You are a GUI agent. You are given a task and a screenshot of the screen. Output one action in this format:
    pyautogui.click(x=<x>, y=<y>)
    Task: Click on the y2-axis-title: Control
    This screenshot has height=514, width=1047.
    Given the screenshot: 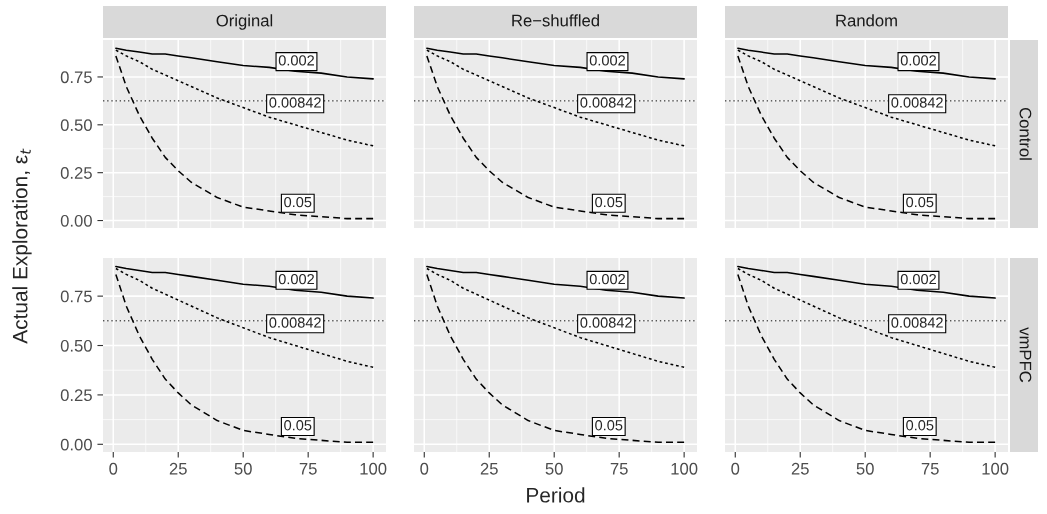 What is the action you would take?
    pyautogui.click(x=1025, y=133)
    